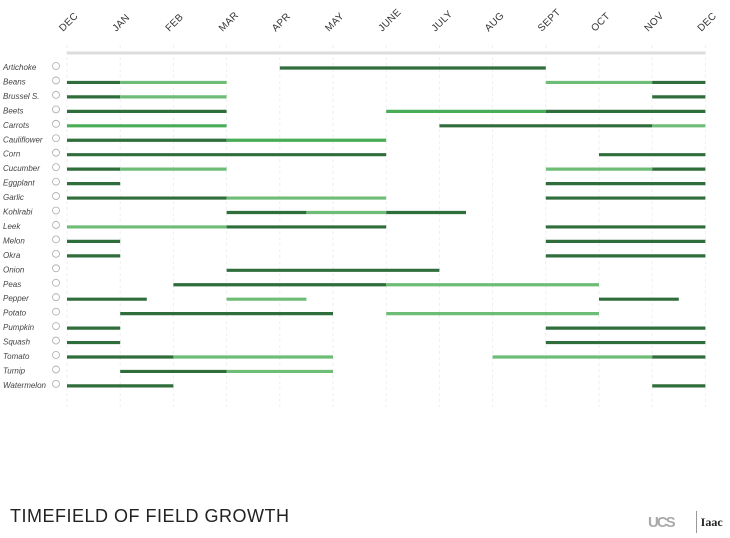 The image size is (730, 538). I want to click on month-label: OCT, so click(600, 22).